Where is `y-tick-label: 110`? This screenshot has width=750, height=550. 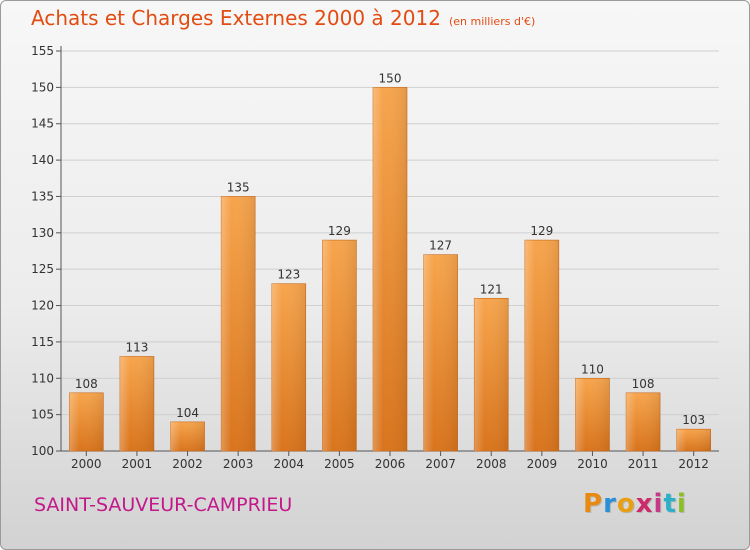 y-tick-label: 110 is located at coordinates (42, 378).